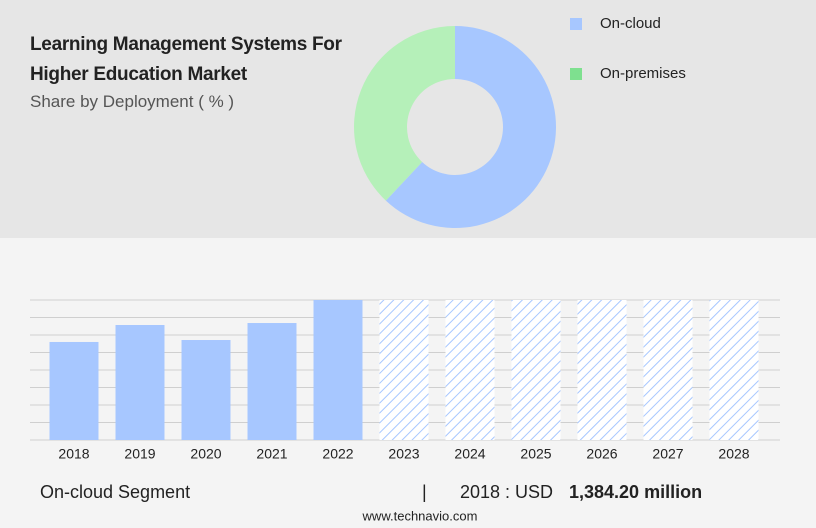 Image resolution: width=816 pixels, height=528 pixels. I want to click on x-tick-label: 2021, so click(271, 454).